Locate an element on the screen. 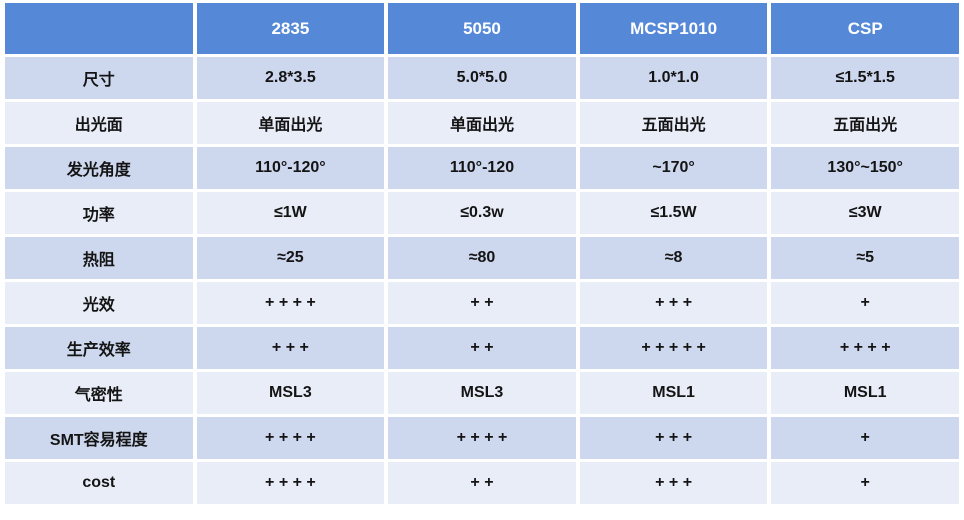 This screenshot has width=964, height=520. column-header-5050: 5050 is located at coordinates (482, 28).